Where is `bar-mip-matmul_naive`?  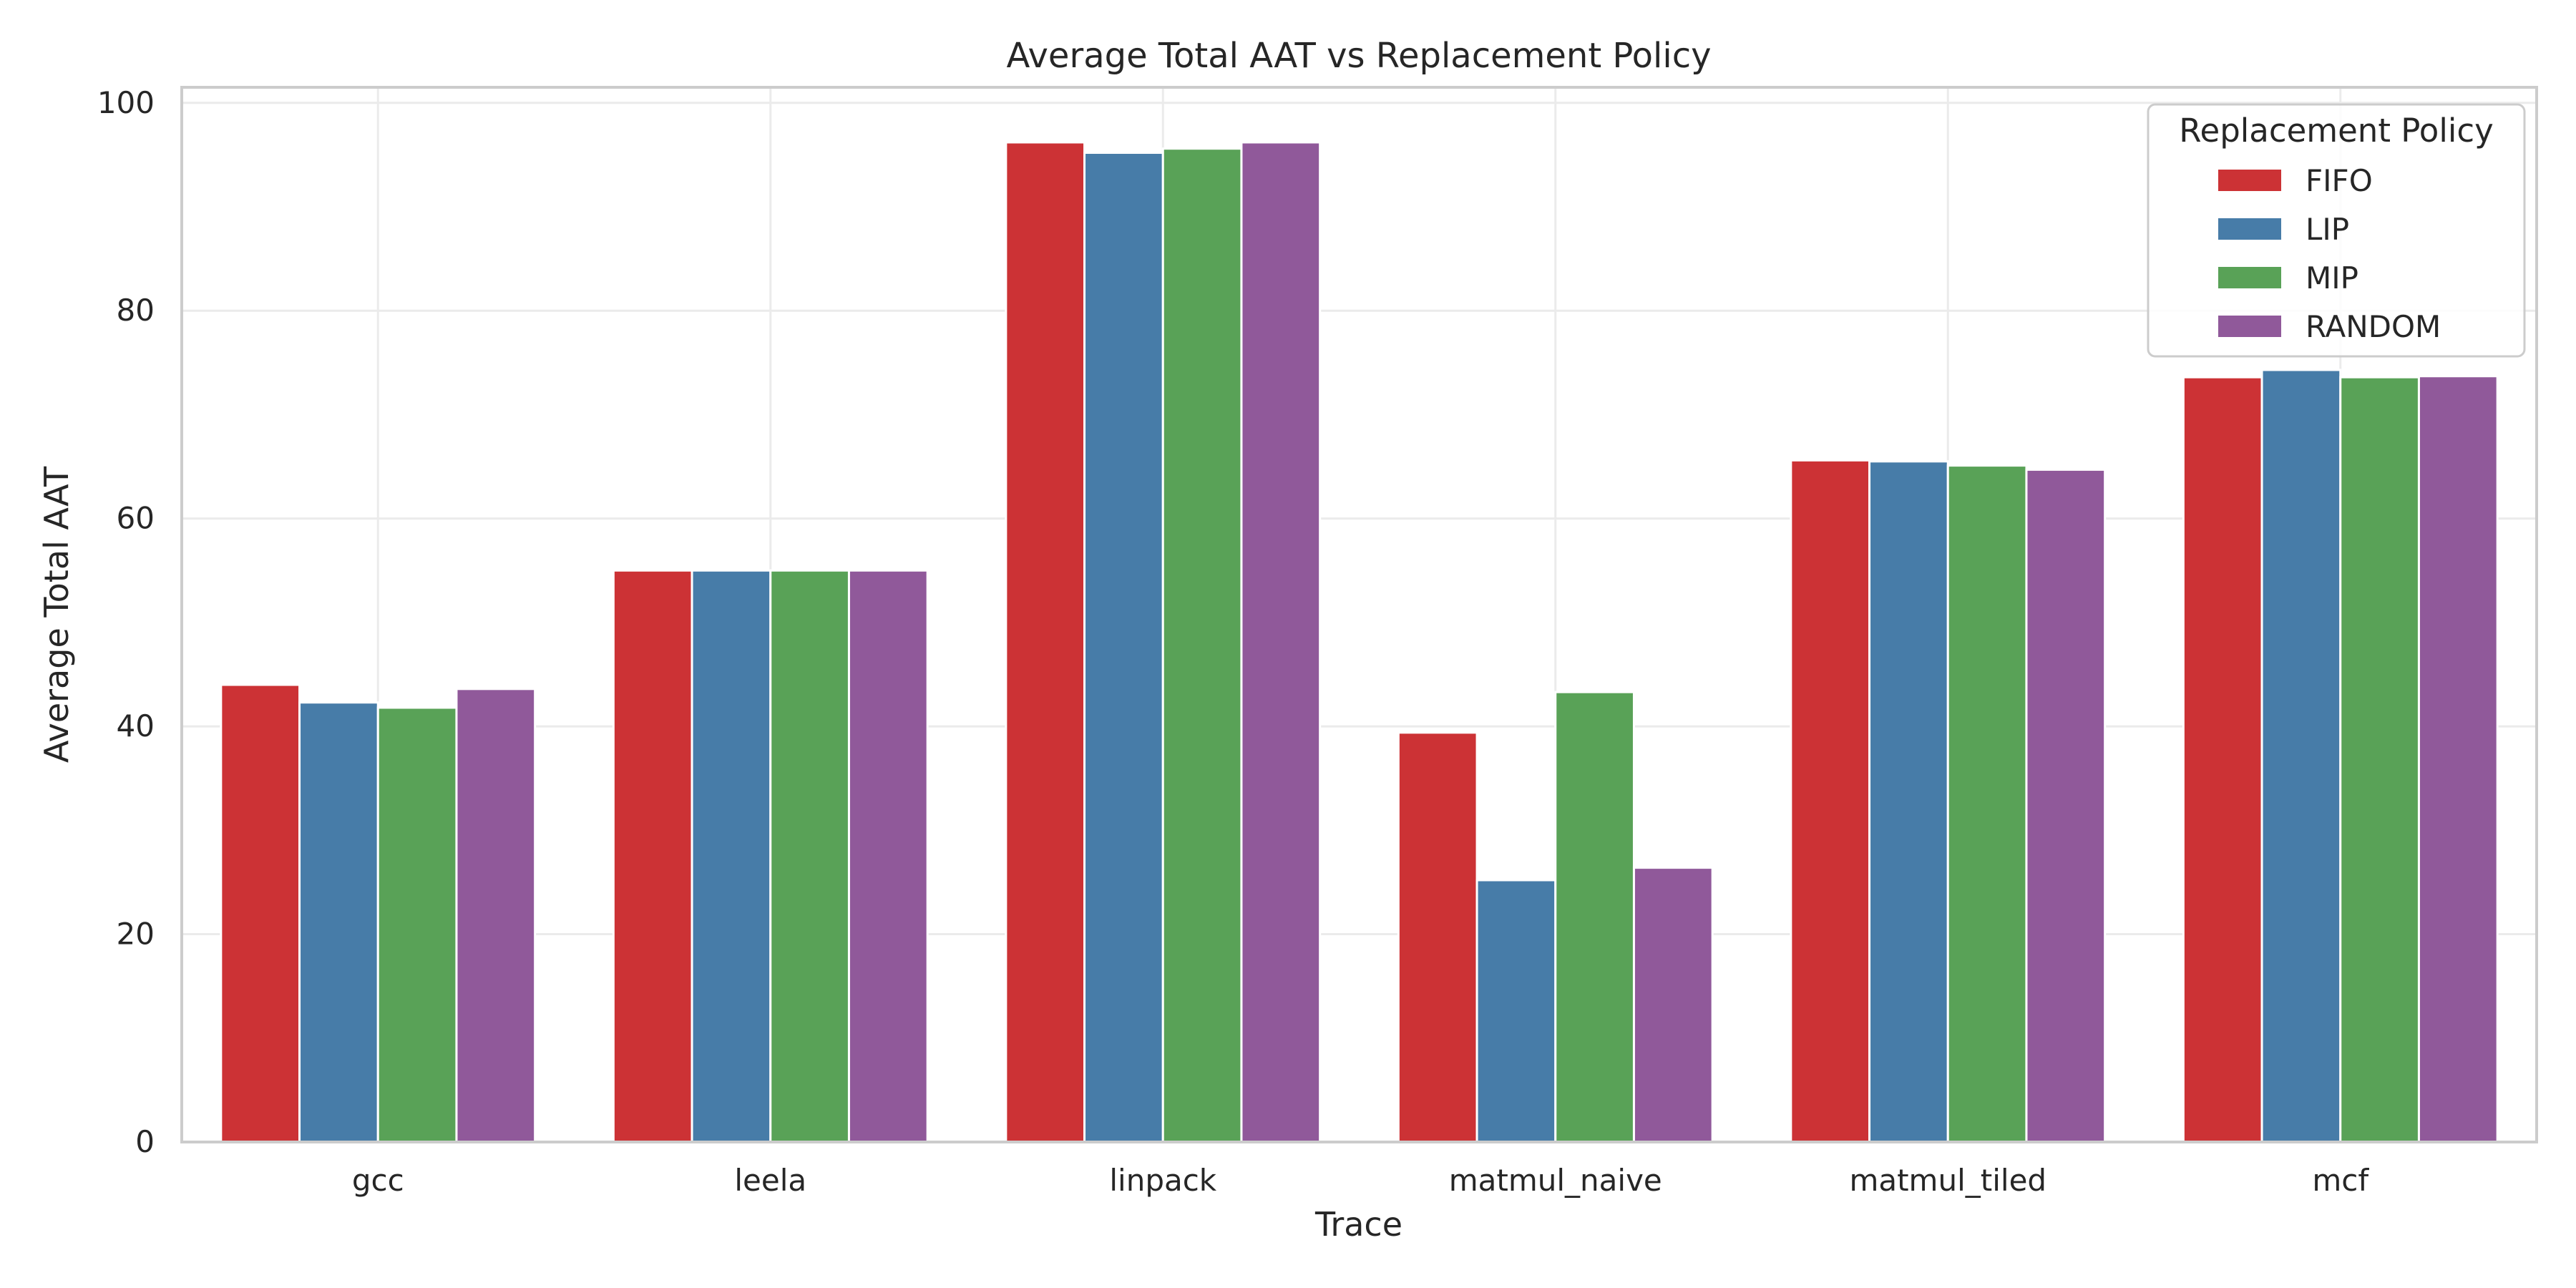 bar-mip-matmul_naive is located at coordinates (1594, 917).